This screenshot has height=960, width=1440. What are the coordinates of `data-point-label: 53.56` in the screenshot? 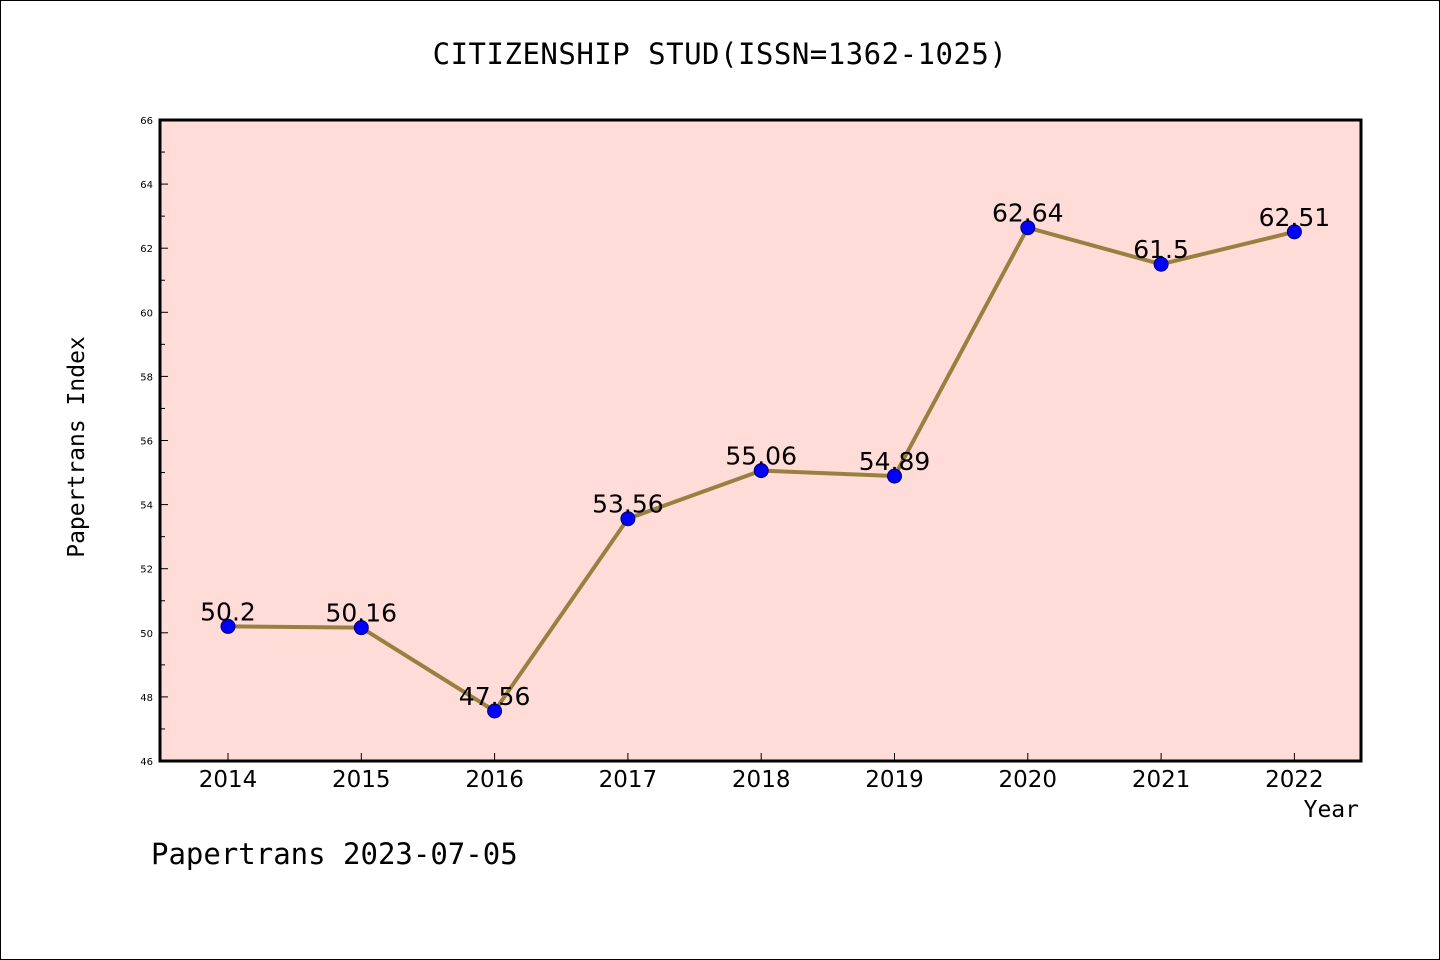 It's located at (628, 504).